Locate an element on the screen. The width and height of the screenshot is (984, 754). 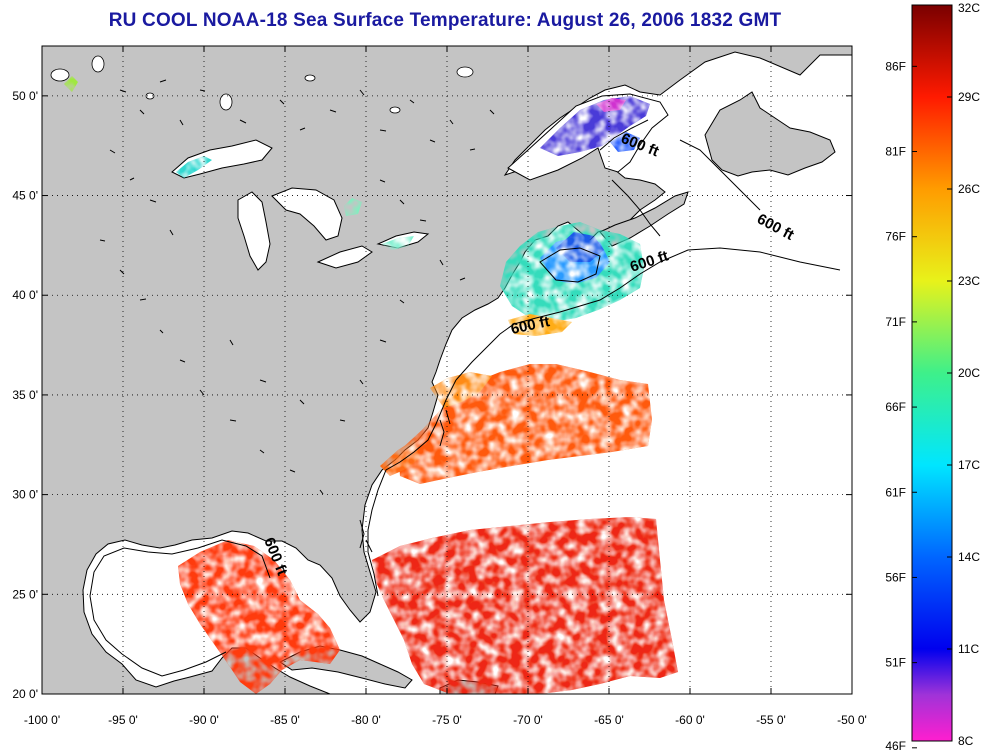
lat-tick-label: 50 0' is located at coordinates (25, 96).